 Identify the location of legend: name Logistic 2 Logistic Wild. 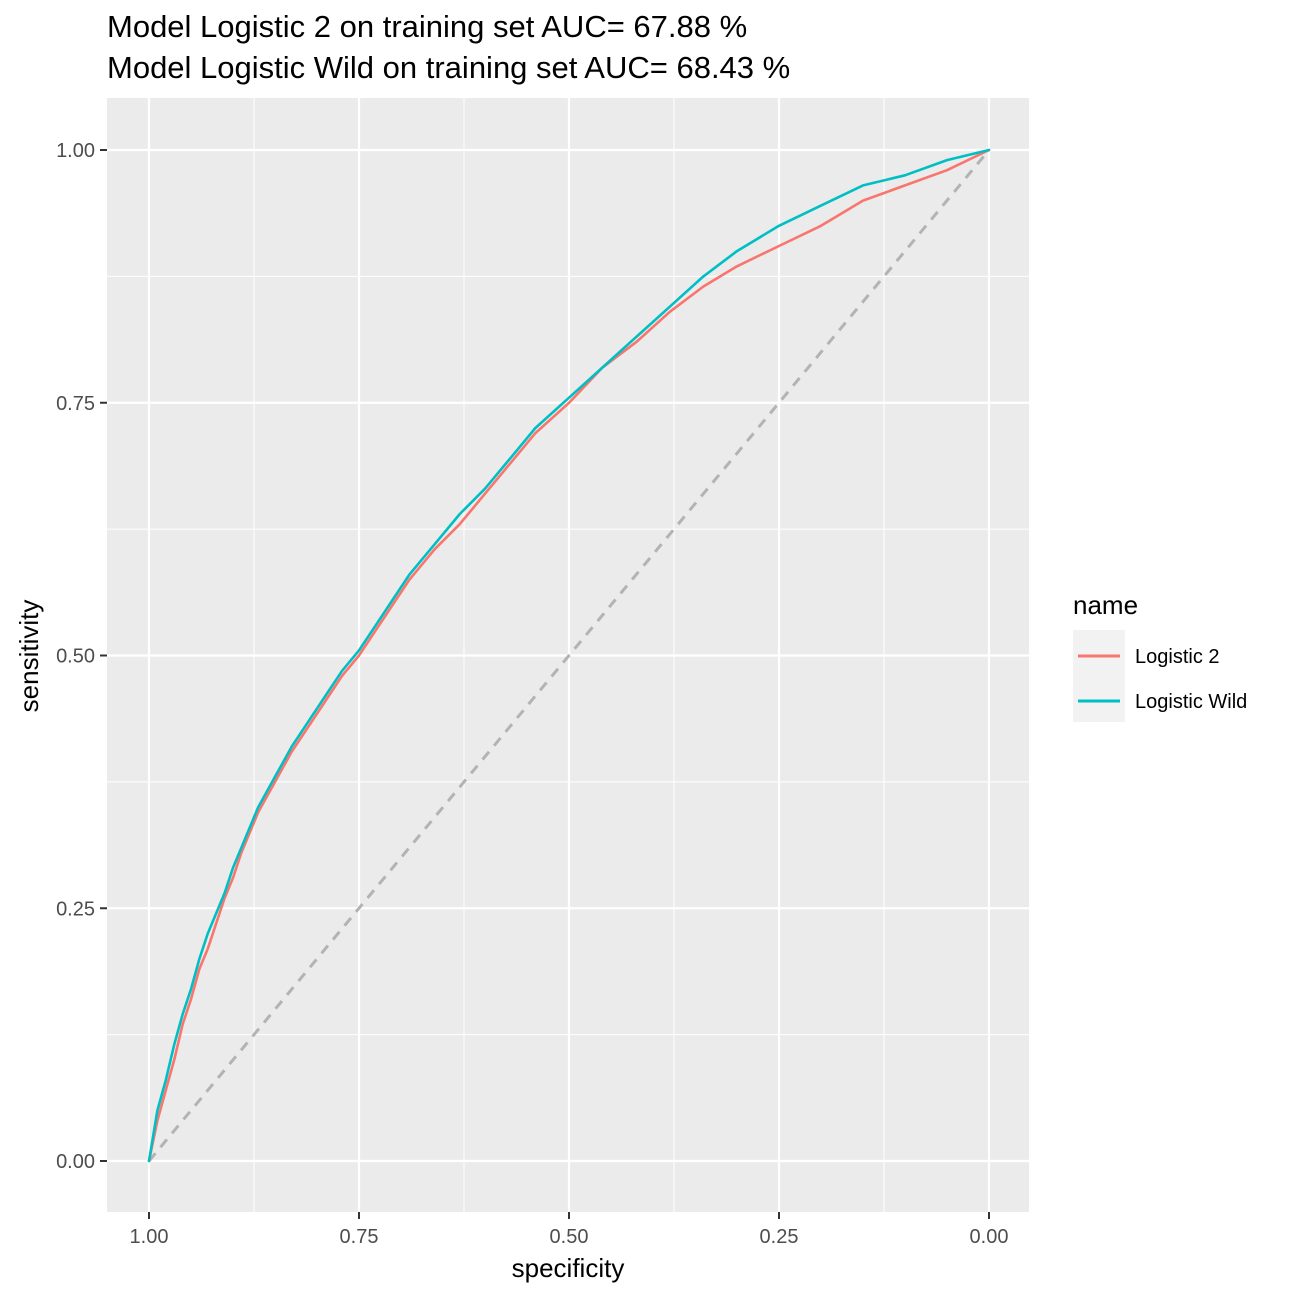
(1160, 656).